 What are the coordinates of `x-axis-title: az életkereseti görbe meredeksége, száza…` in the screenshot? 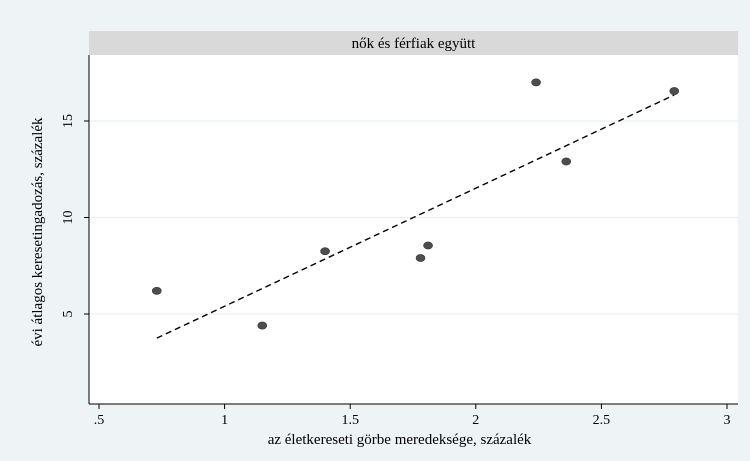 It's located at (400, 440).